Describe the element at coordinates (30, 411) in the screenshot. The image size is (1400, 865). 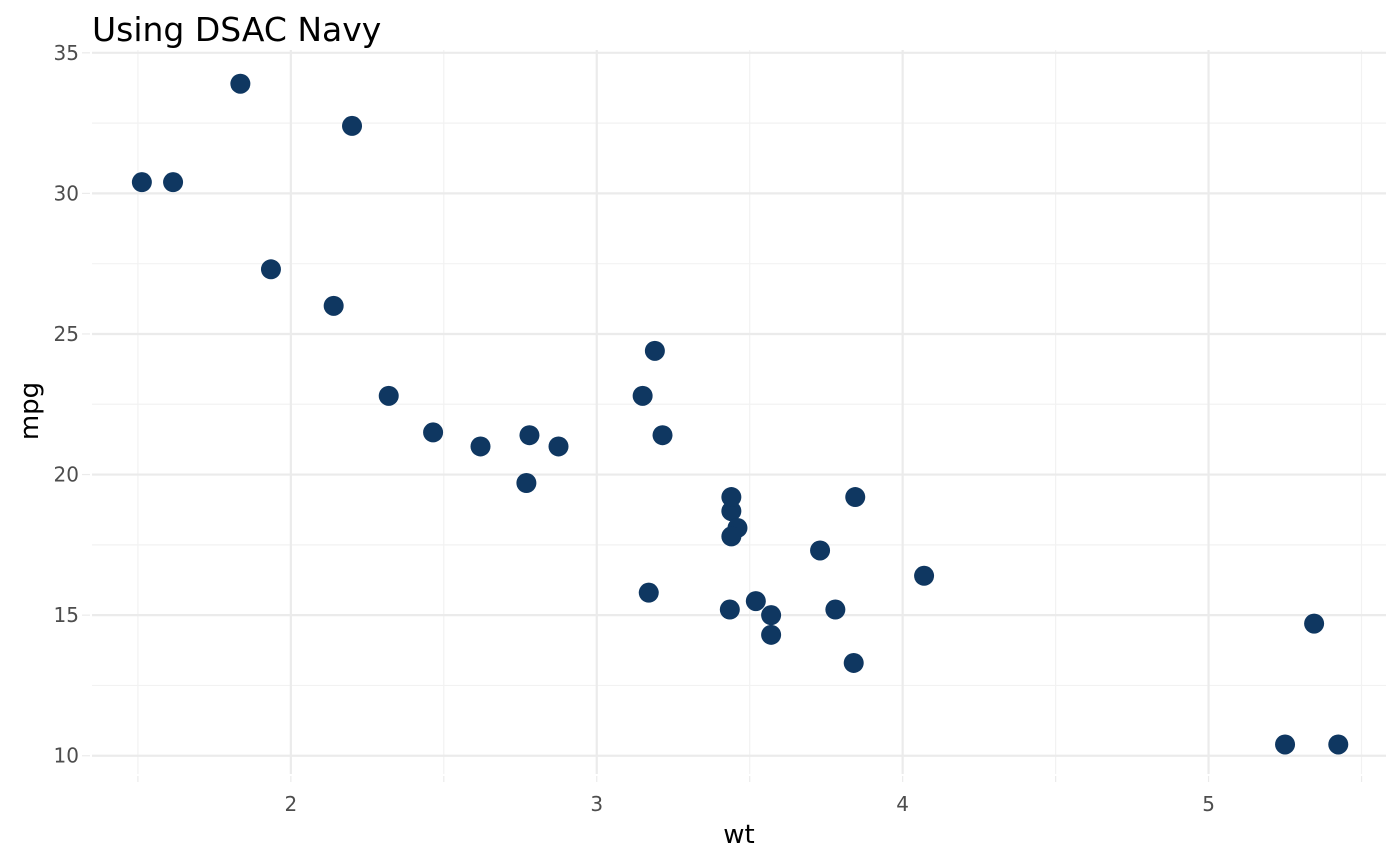
I see `y-axis-title: mpg` at that location.